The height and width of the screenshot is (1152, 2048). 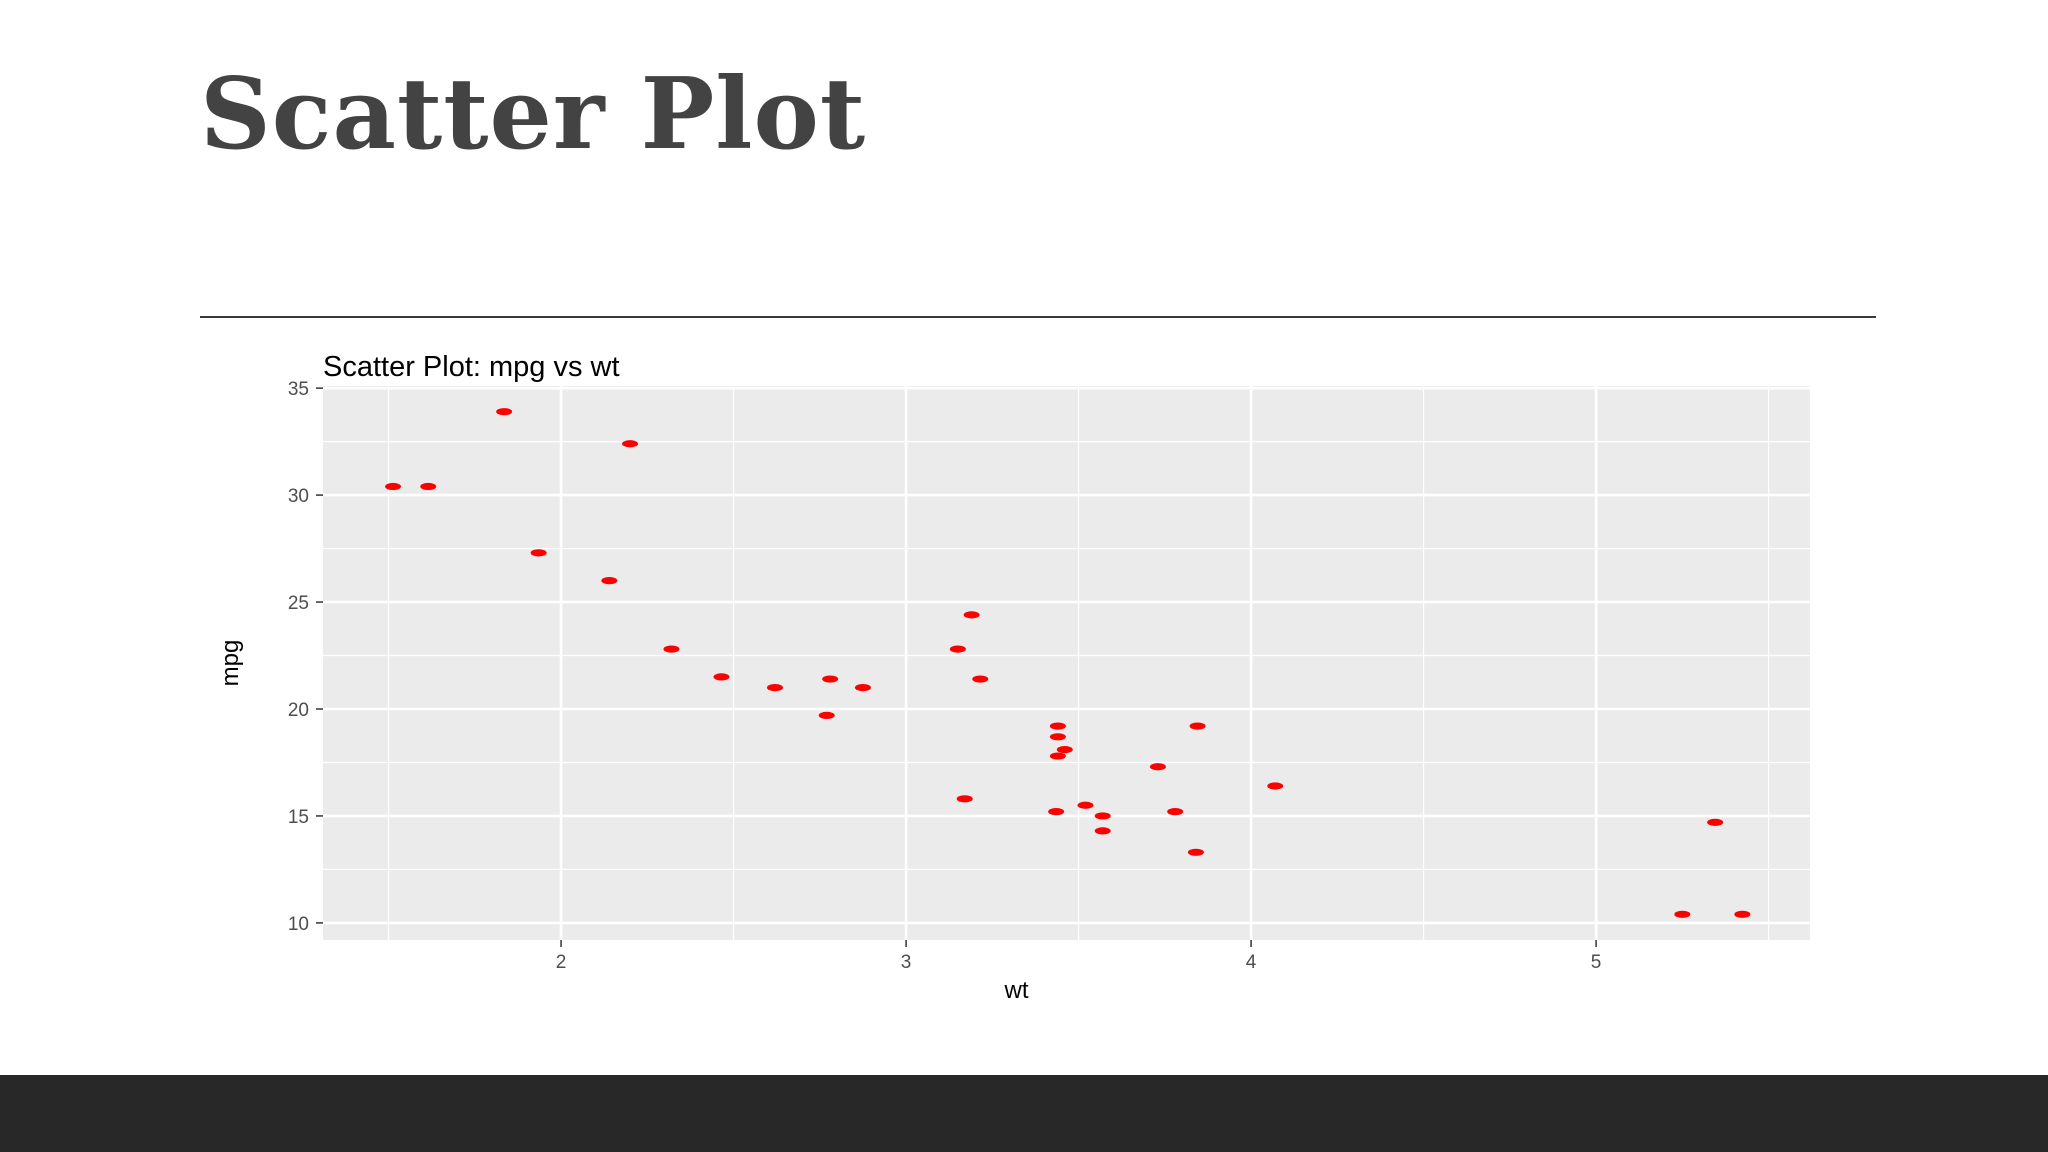 I want to click on y-tick-label: 10, so click(x=298, y=924).